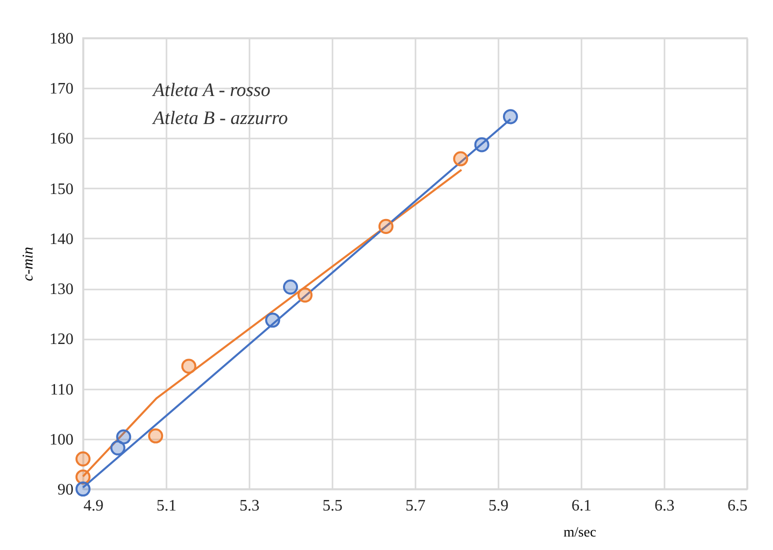  I want to click on y-tick-label: 170, so click(62, 89).